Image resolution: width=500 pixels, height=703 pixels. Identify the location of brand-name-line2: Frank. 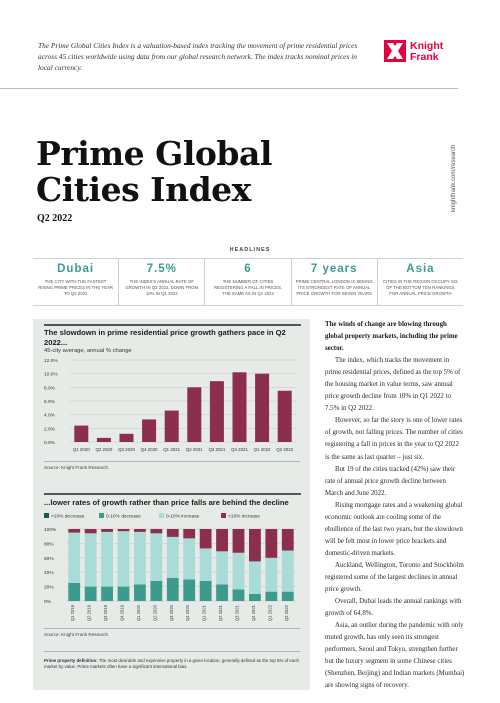
(424, 56).